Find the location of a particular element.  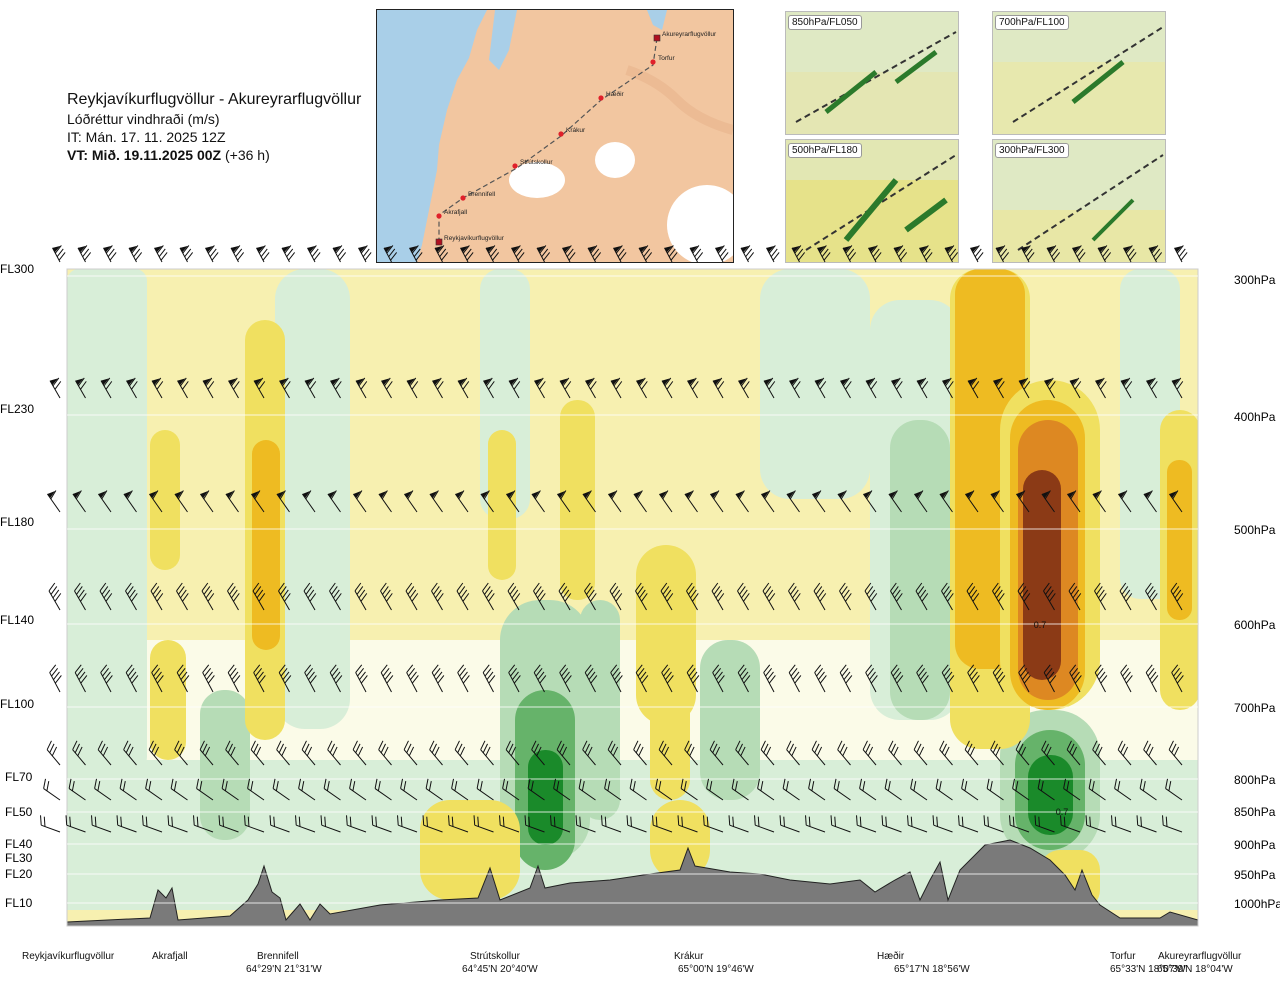

mini-map-label: 700hPa/FL100 is located at coordinates (1032, 22).